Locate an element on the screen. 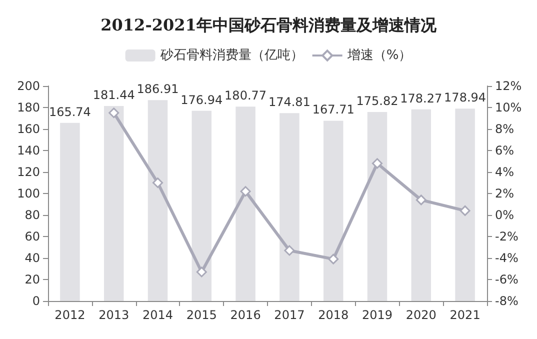  x-tick-label: 2014 is located at coordinates (158, 315).